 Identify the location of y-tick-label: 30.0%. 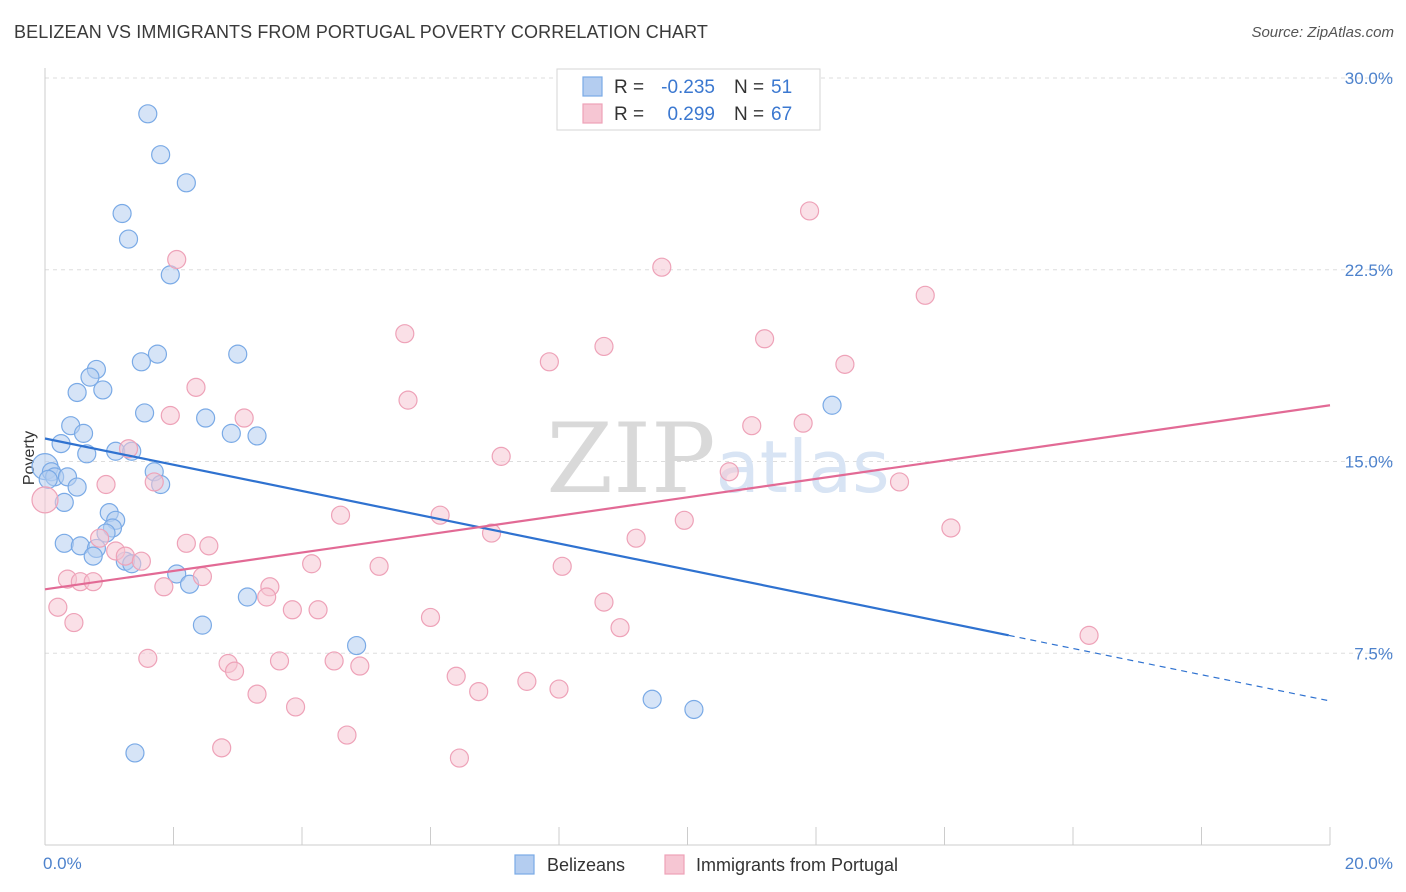
(1369, 78).